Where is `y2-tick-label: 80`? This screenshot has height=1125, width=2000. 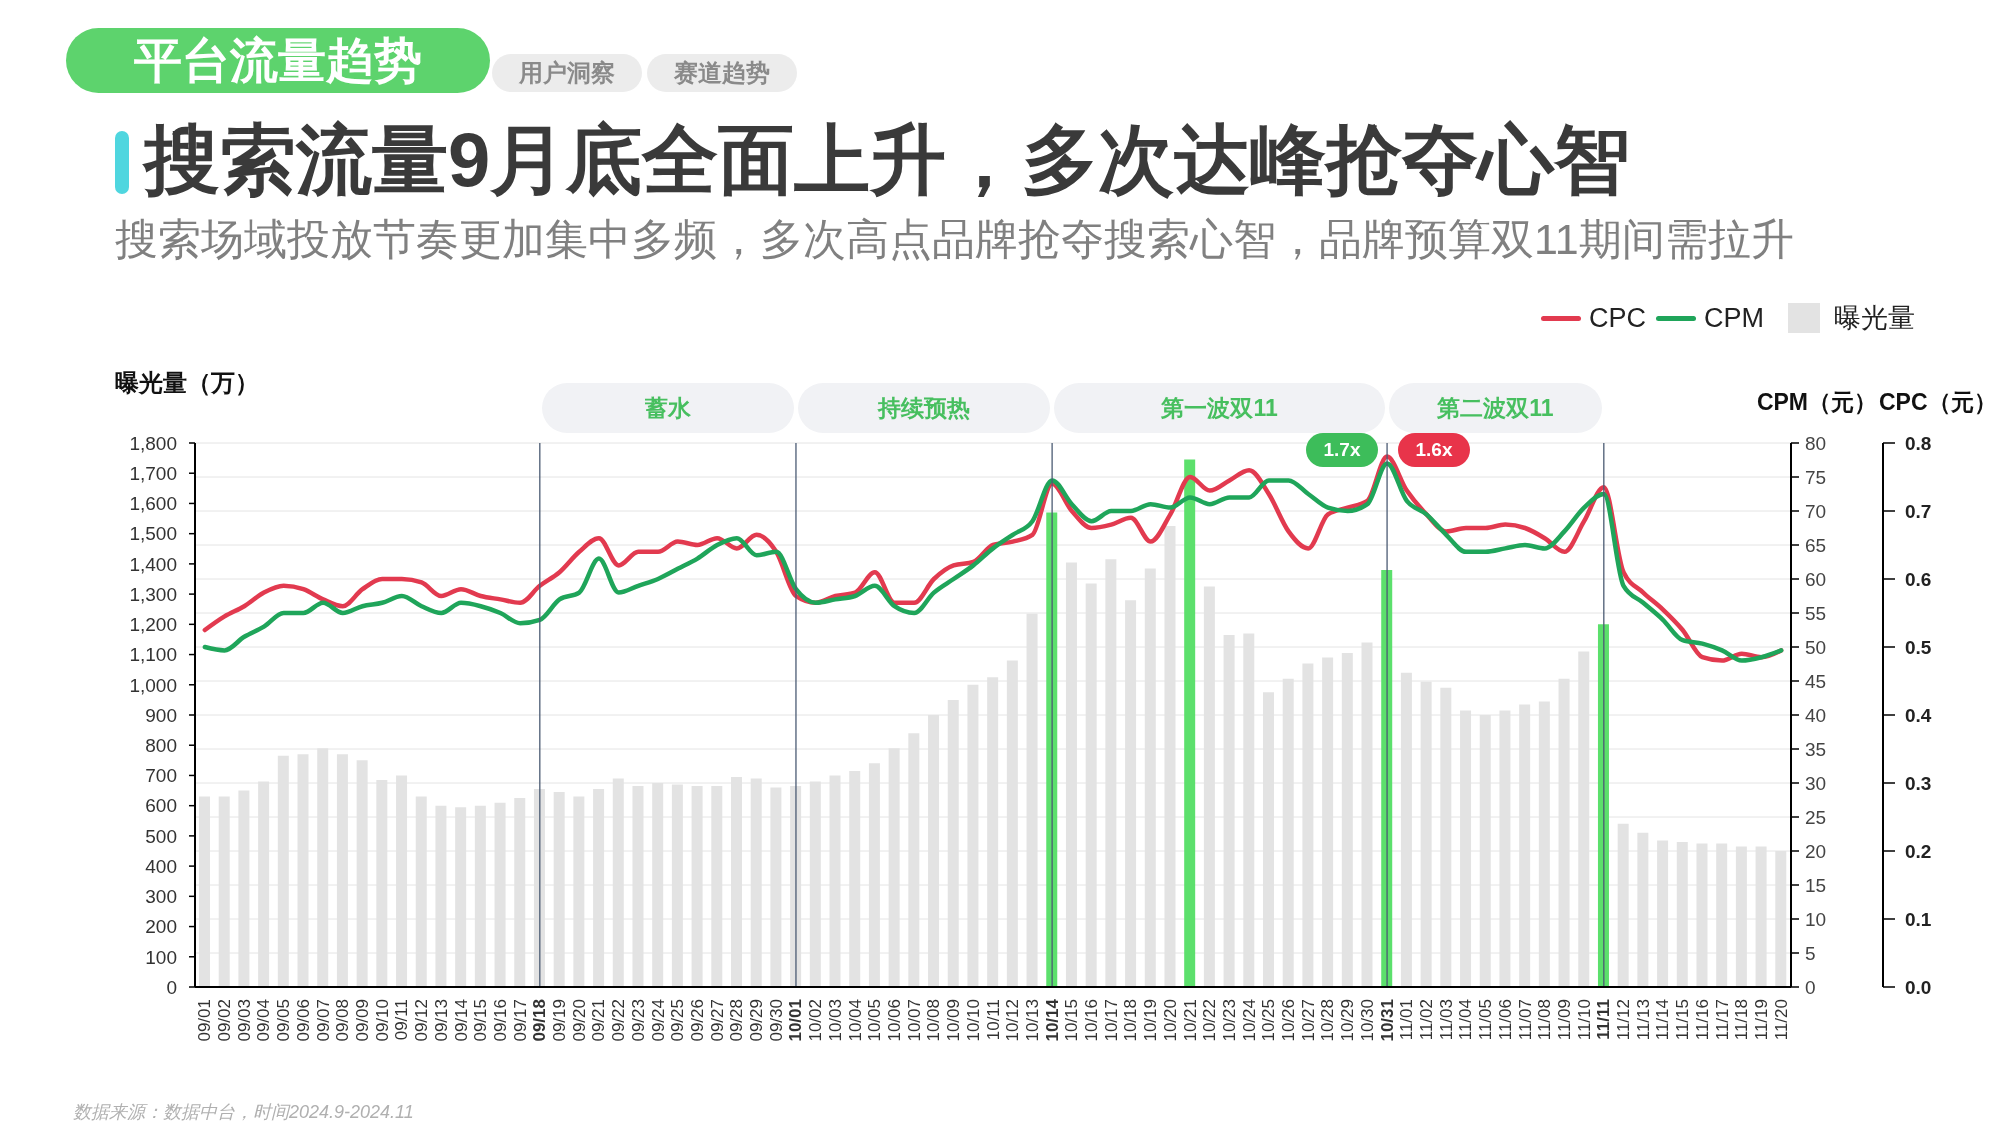 y2-tick-label: 80 is located at coordinates (1816, 443).